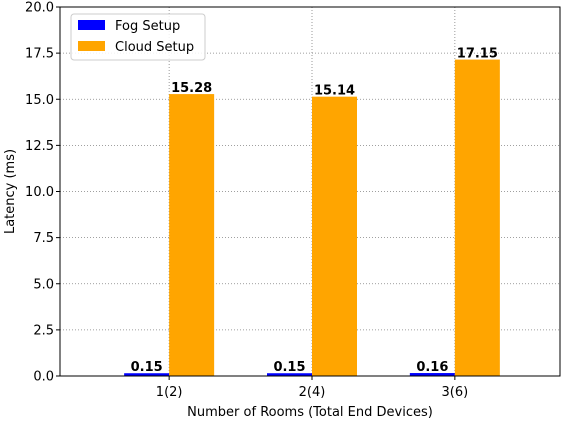  Describe the element at coordinates (39, 146) in the screenshot. I see `y-tick-label: 12.5` at that location.